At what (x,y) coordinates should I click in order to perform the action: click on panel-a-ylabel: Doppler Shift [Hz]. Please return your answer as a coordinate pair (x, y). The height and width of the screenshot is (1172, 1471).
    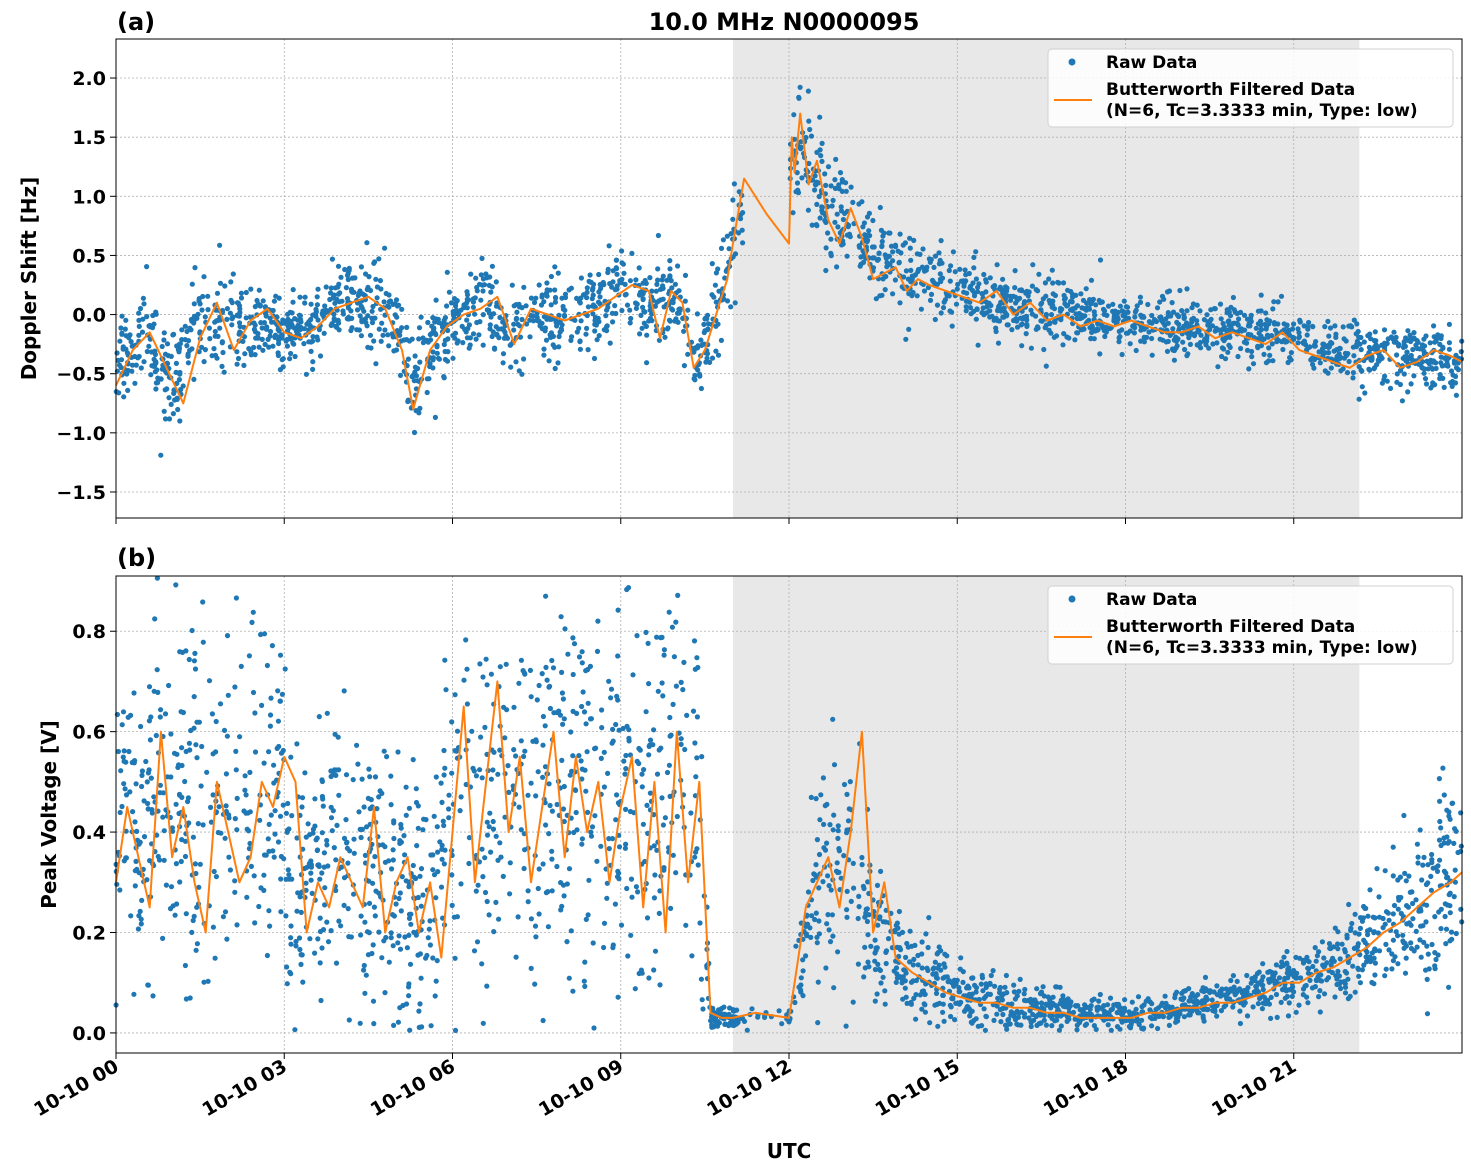
    Looking at the image, I should click on (29, 279).